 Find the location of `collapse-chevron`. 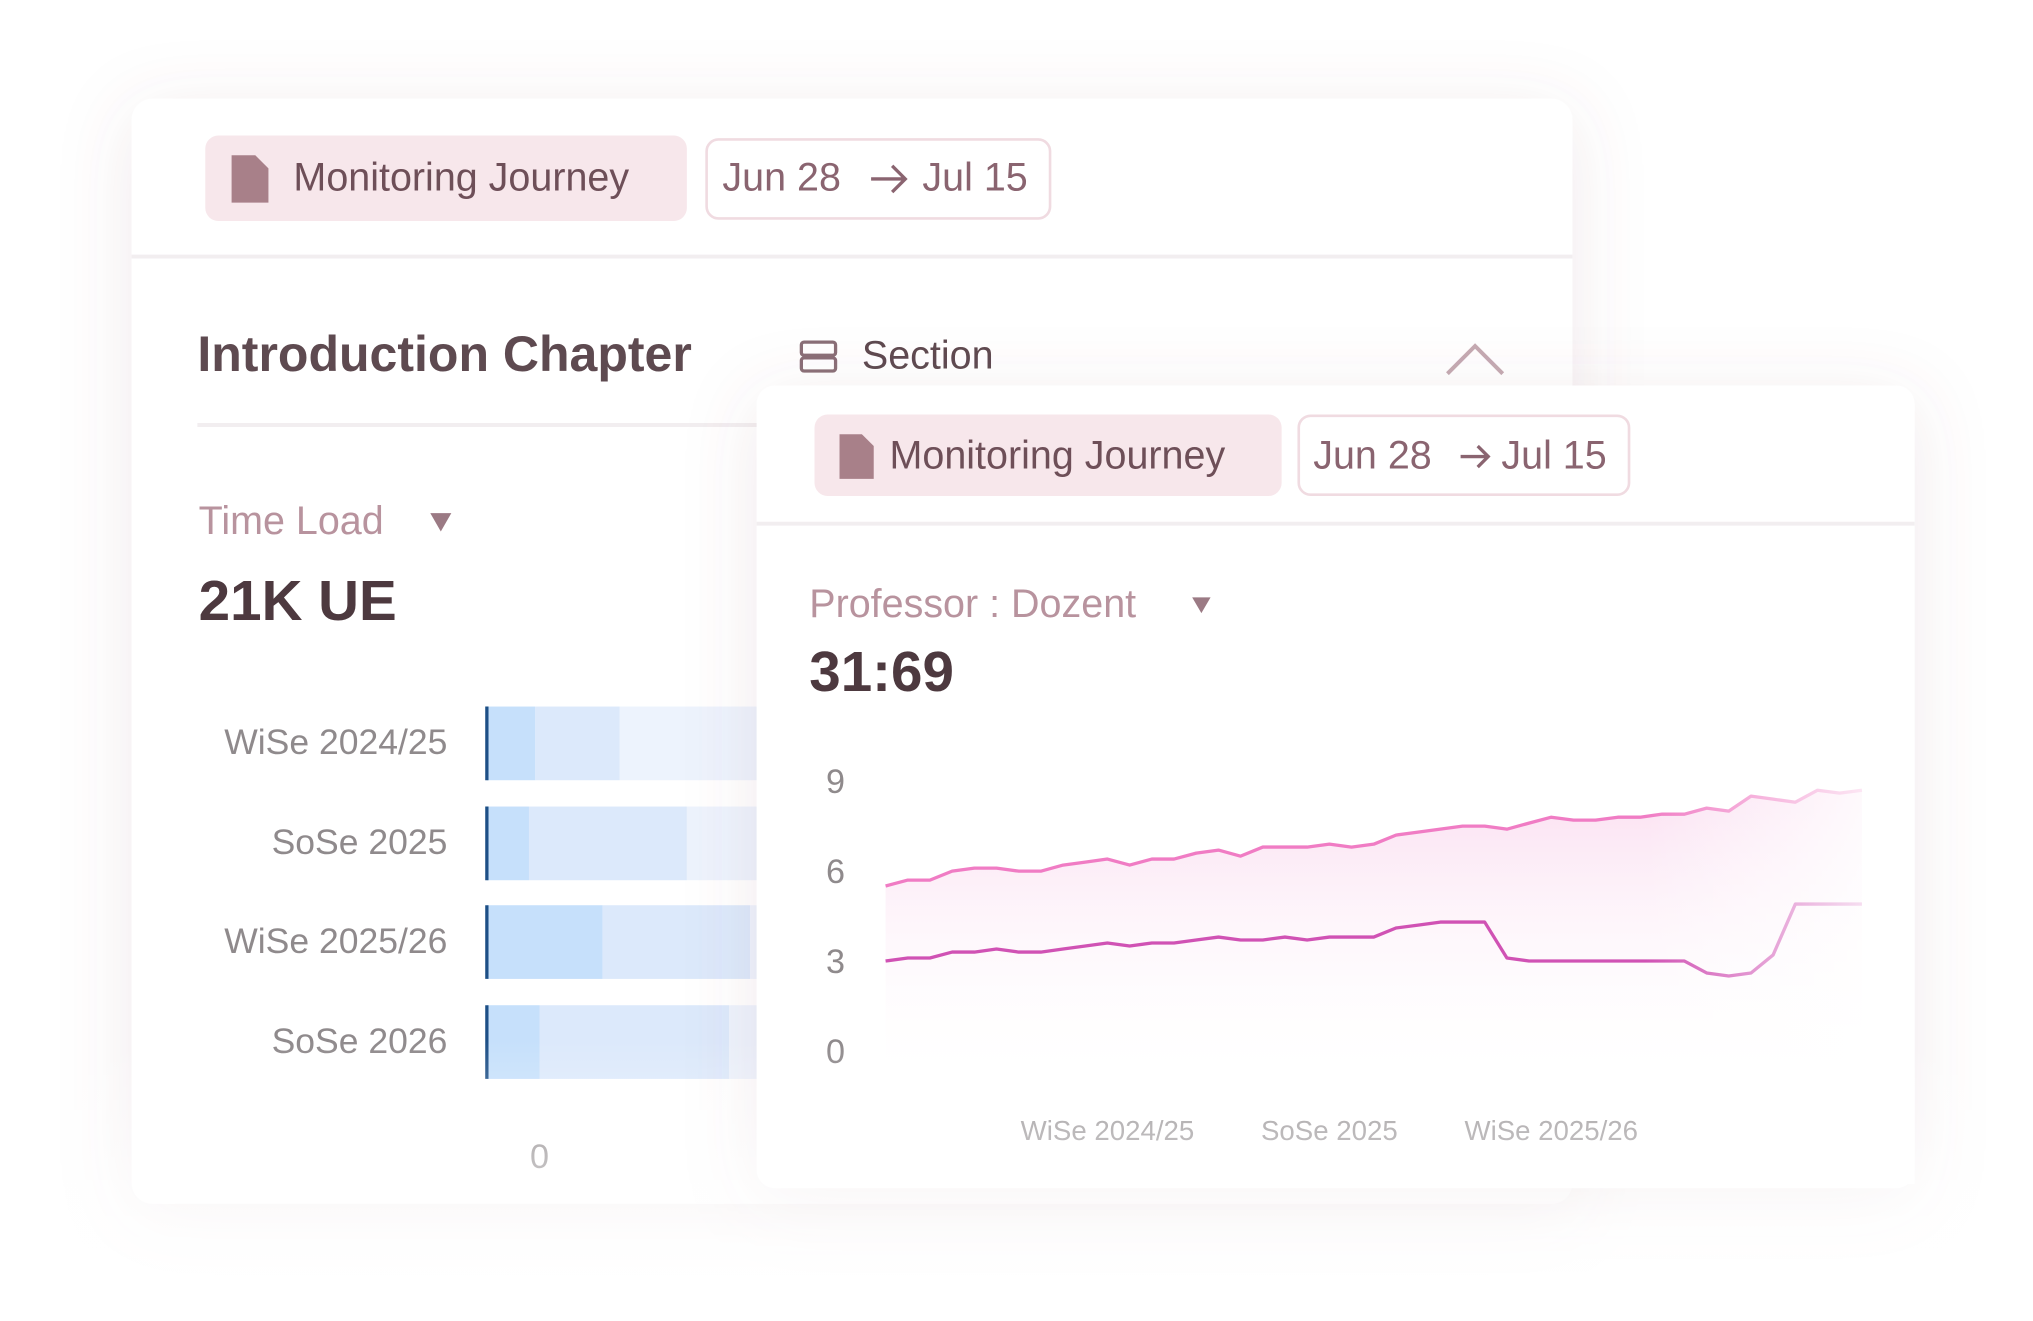

collapse-chevron is located at coordinates (1475, 359).